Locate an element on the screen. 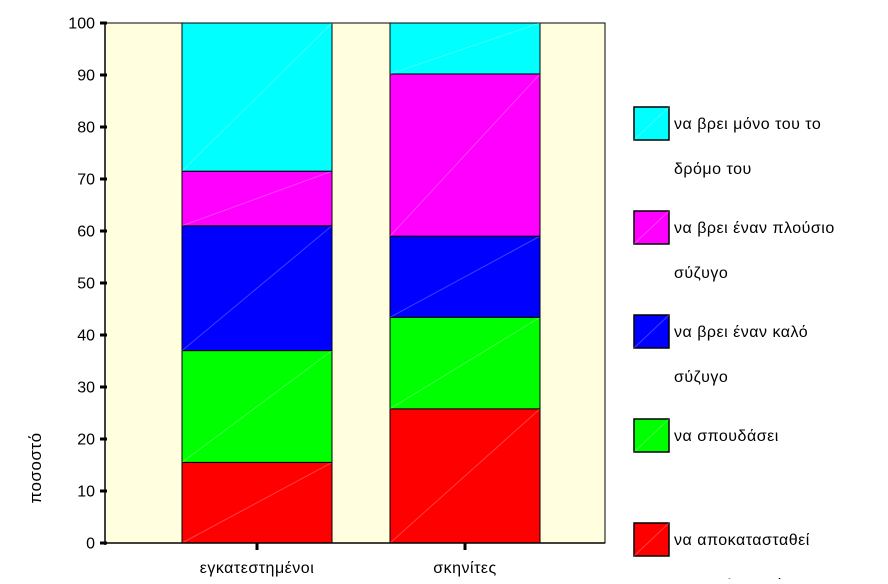 This screenshot has height=584, width=888. y-tick-label-90: 90 is located at coordinates (86, 76).